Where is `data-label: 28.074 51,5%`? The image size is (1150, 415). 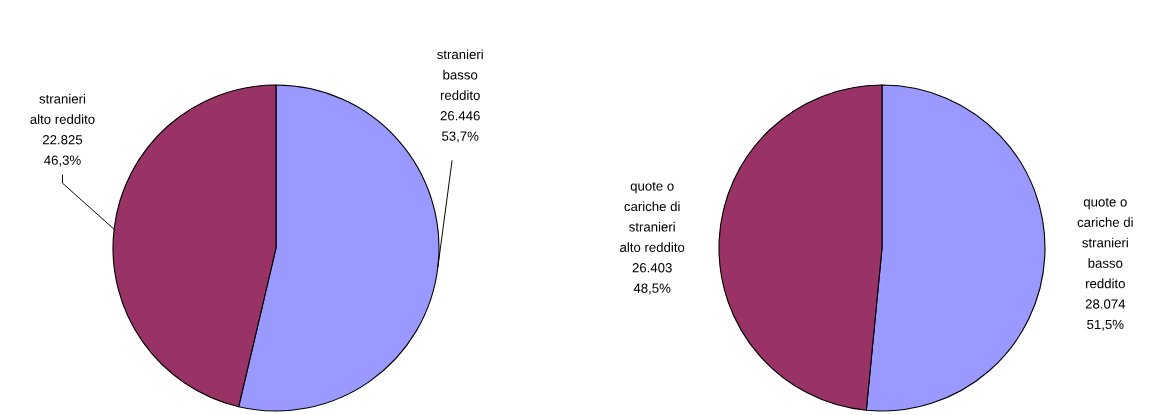 data-label: 28.074 51,5% is located at coordinates (1105, 315).